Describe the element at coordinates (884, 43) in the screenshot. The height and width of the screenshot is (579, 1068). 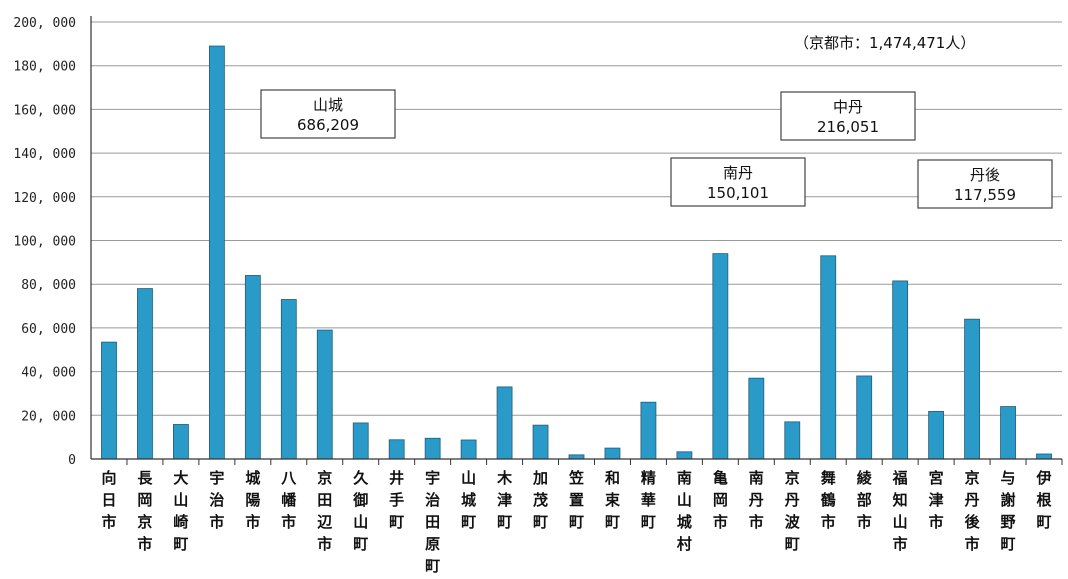
I see `kyoto-city-note: （京都市：1,474,471人）` at that location.